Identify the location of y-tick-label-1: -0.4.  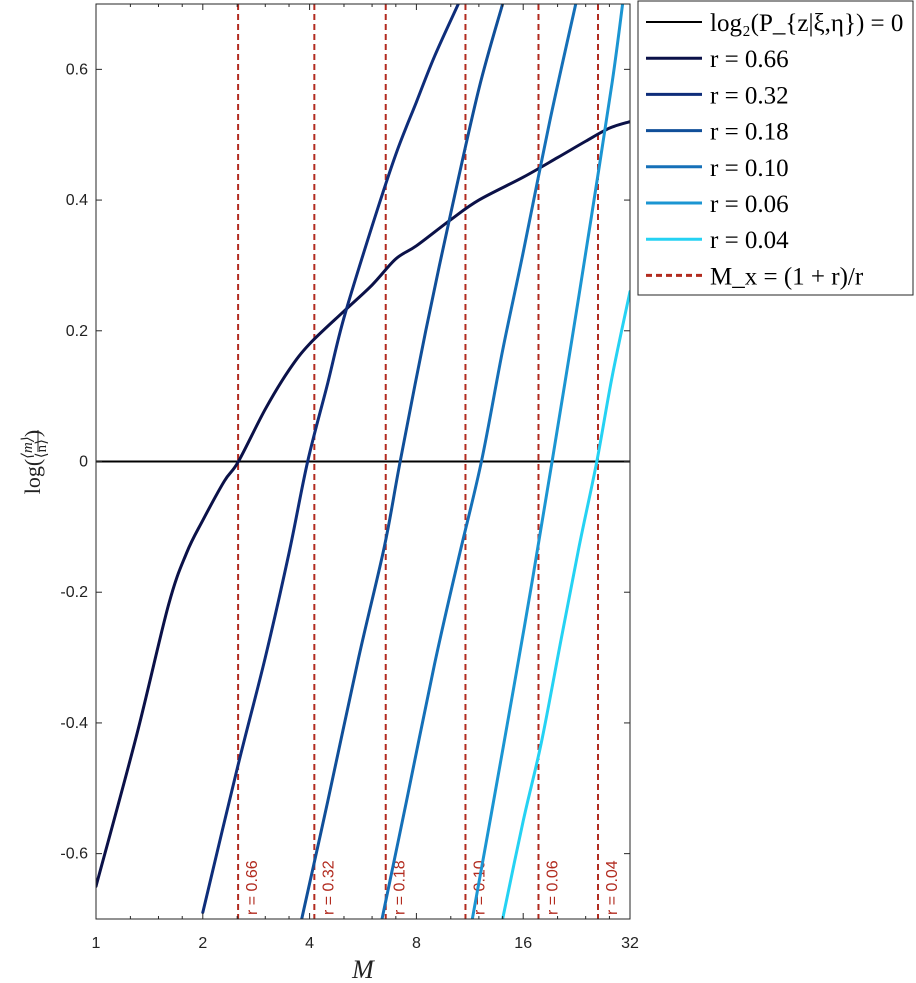
(74, 723).